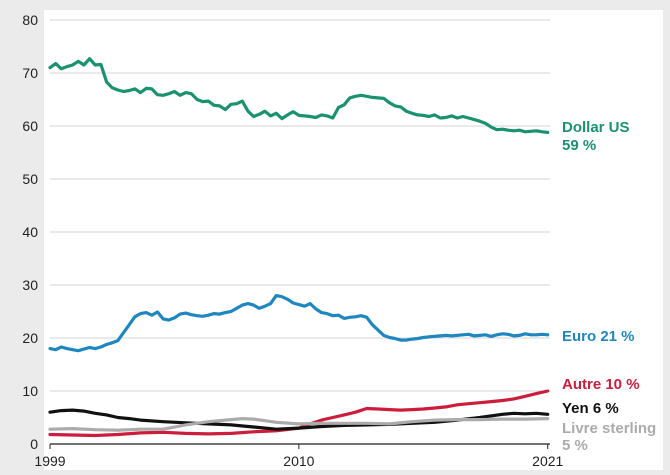 This screenshot has width=670, height=475. Describe the element at coordinates (30, 73) in the screenshot. I see `y-tick-label: 70` at that location.